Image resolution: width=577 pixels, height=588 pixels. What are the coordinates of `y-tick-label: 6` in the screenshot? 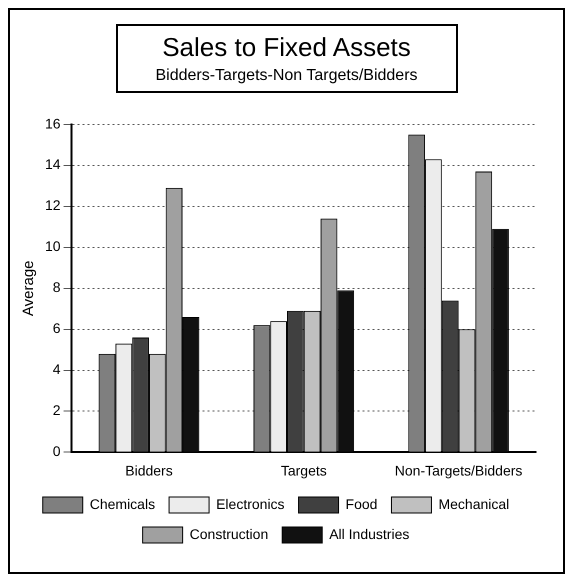 It's located at (56, 328).